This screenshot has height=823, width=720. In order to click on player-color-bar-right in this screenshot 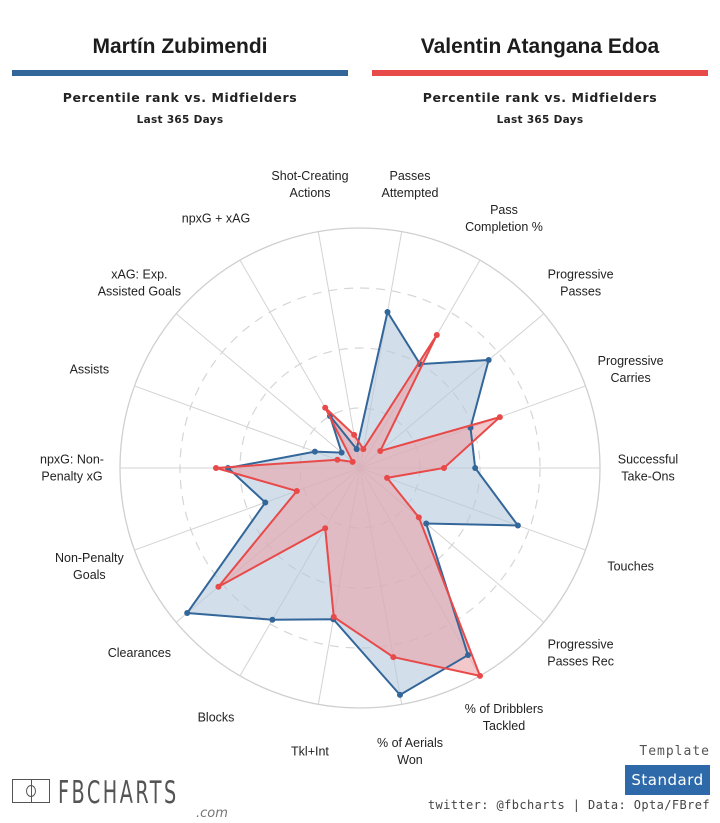, I will do `click(540, 73)`.